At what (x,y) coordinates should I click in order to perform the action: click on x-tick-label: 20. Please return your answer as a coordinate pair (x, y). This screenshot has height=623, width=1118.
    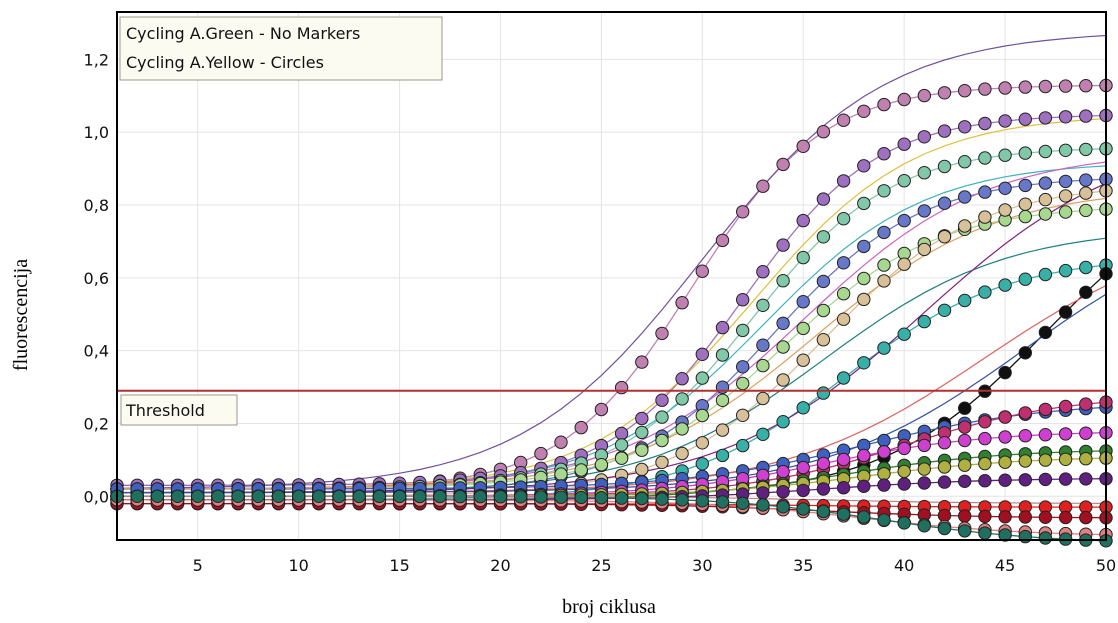
    Looking at the image, I should click on (500, 565).